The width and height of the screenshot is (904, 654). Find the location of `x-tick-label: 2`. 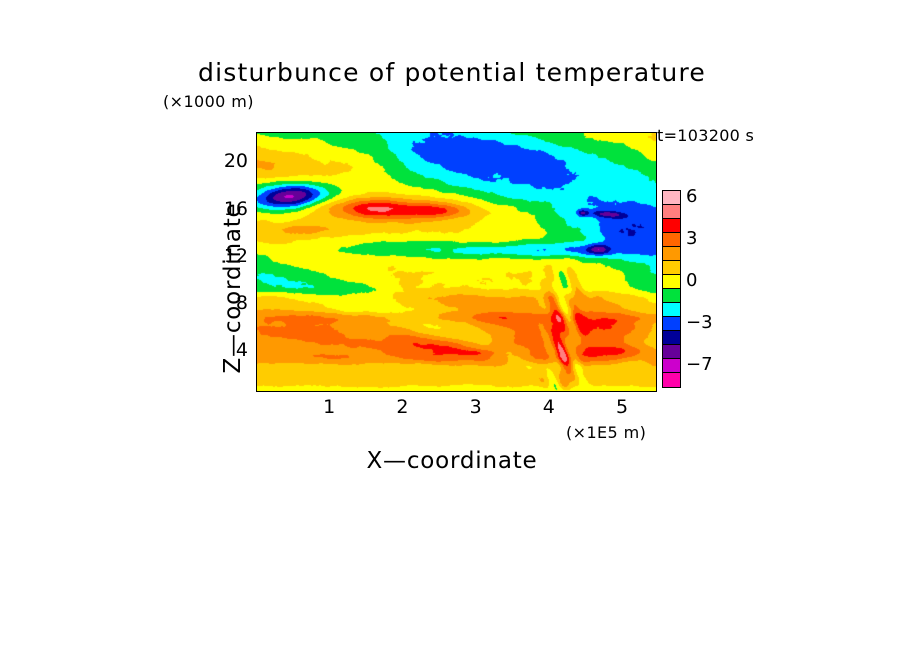

x-tick-label: 2 is located at coordinates (402, 407).